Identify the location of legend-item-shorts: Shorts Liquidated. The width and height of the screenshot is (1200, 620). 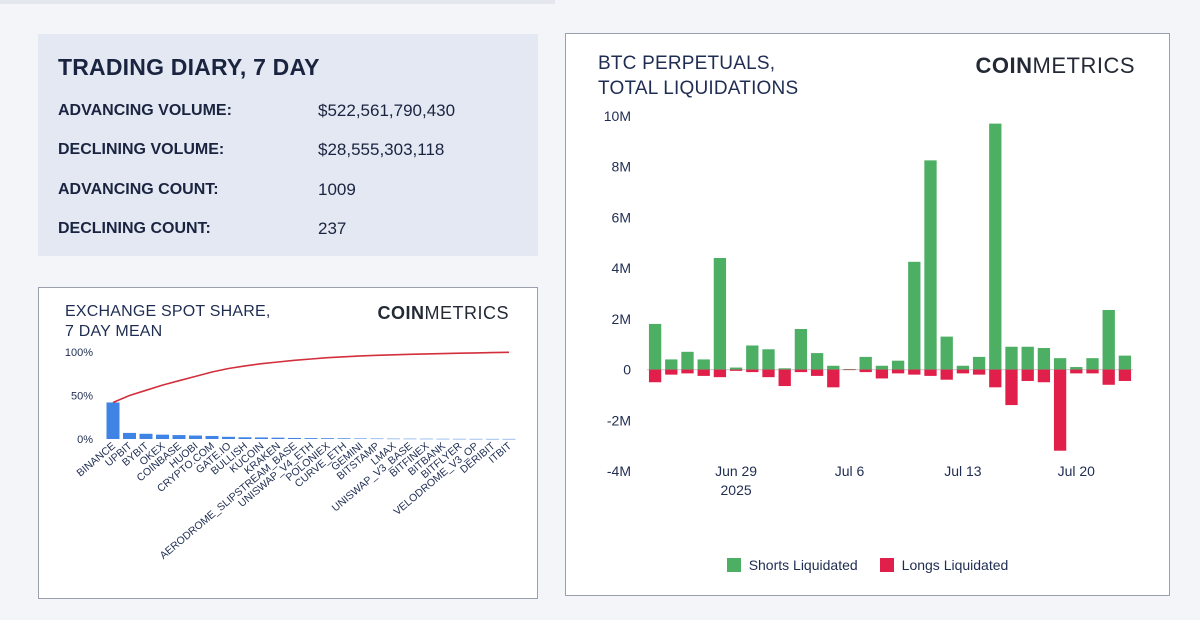
(792, 565).